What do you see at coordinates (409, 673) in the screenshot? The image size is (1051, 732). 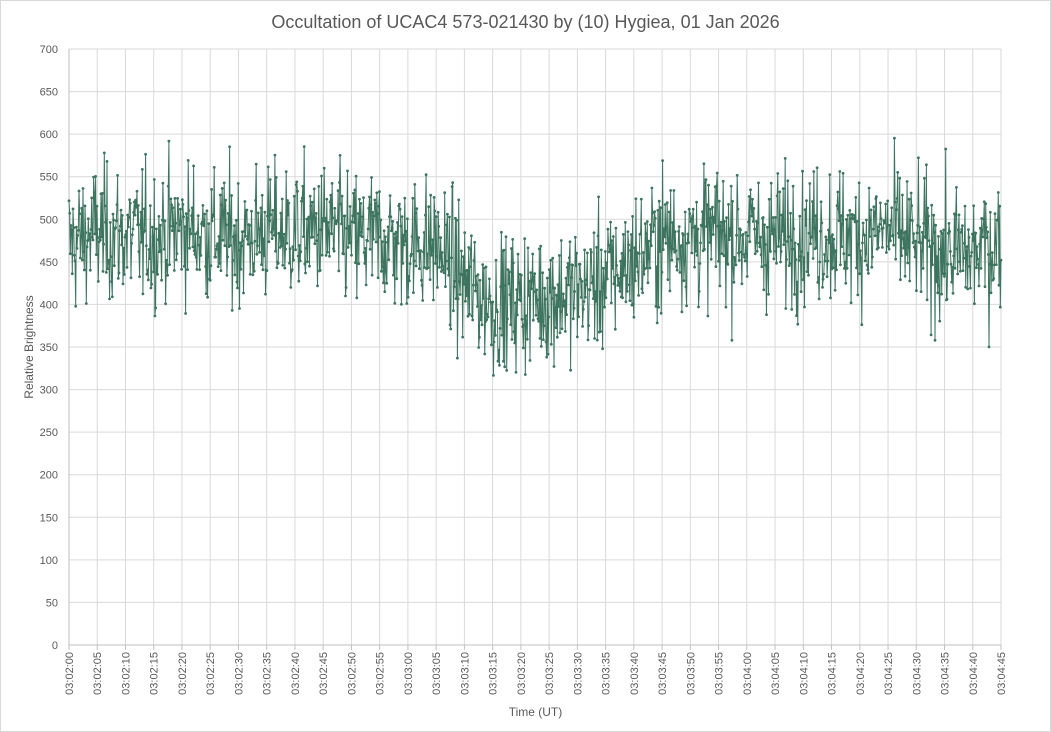 I see `x-tick-label: 03:03:00` at bounding box center [409, 673].